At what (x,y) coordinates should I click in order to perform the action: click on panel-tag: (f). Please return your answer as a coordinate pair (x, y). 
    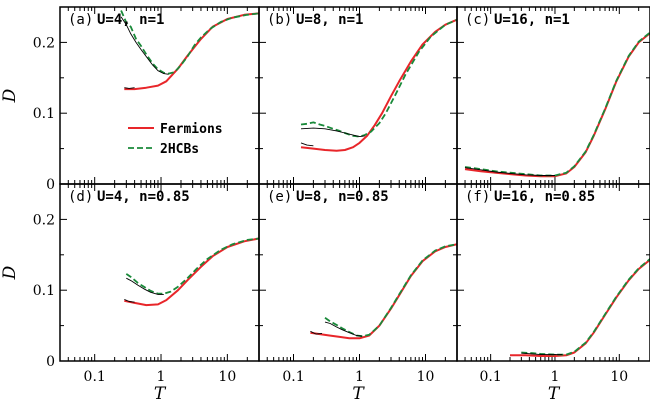
    Looking at the image, I should click on (477, 197).